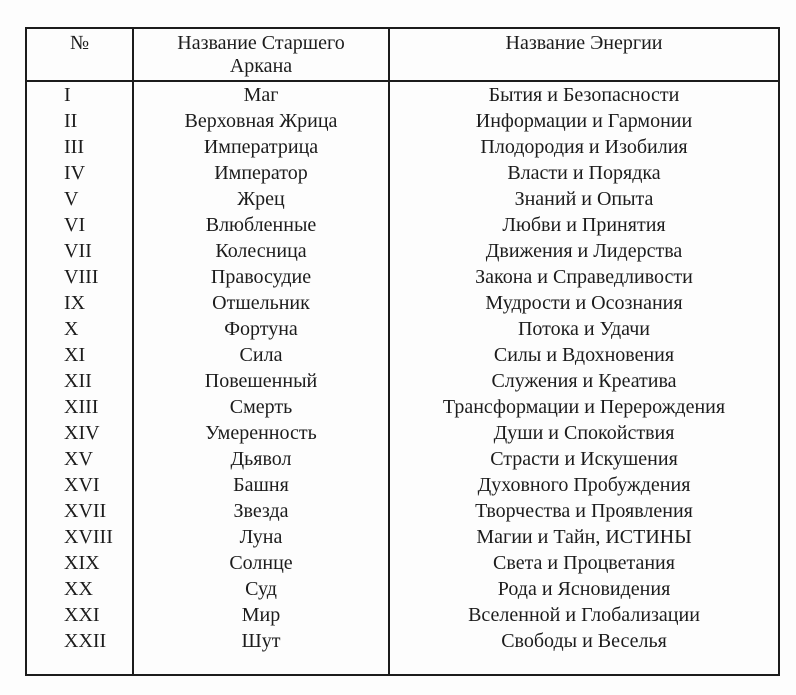 The image size is (796, 695). Describe the element at coordinates (261, 121) in the screenshot. I see `arcana-name: Верховная Жрица` at that location.